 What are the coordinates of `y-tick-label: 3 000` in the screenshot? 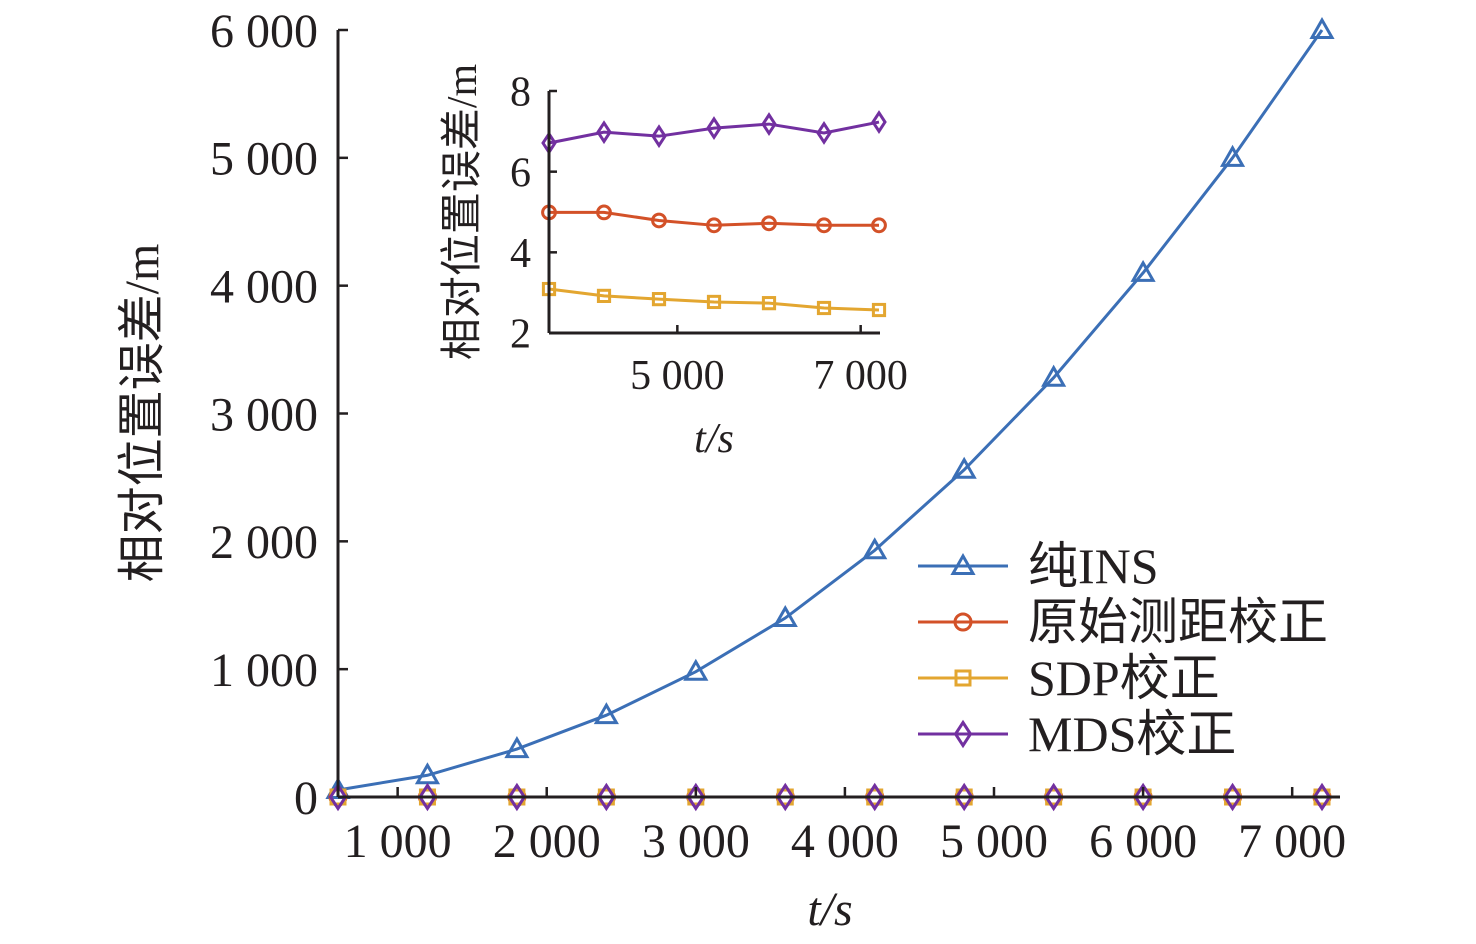 It's located at (264, 414).